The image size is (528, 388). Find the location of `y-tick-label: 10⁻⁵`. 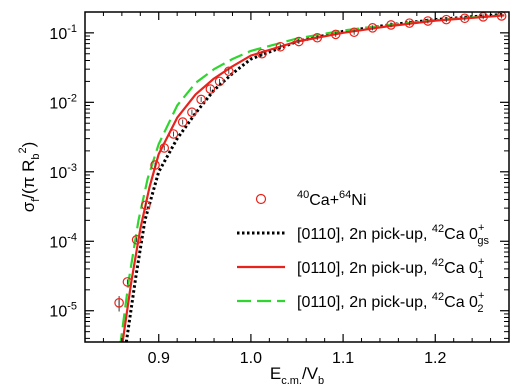

y-tick-label: 10⁻⁵ is located at coordinates (63, 311).